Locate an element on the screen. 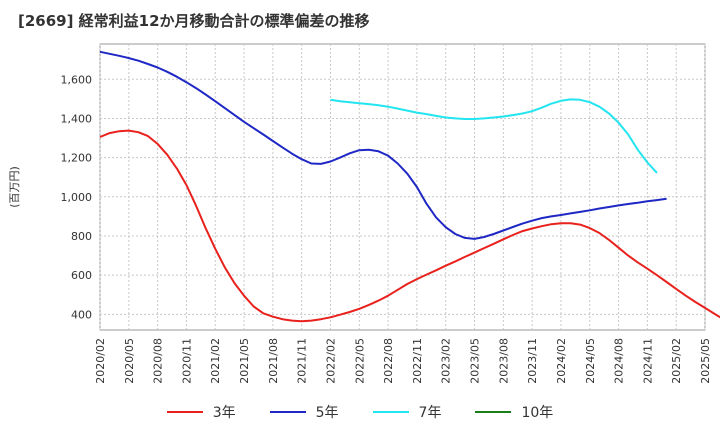 The width and height of the screenshot is (720, 440). legend-item: 3年 is located at coordinates (201, 412).